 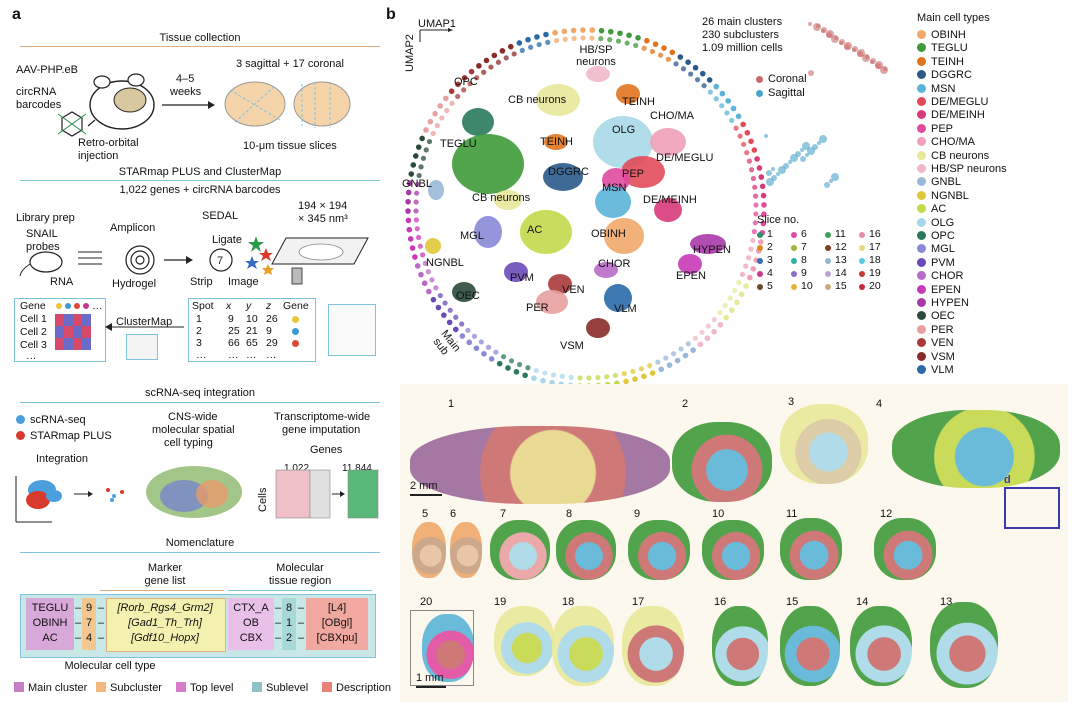 I want to click on zoom-box-d, so click(x=1032, y=508).